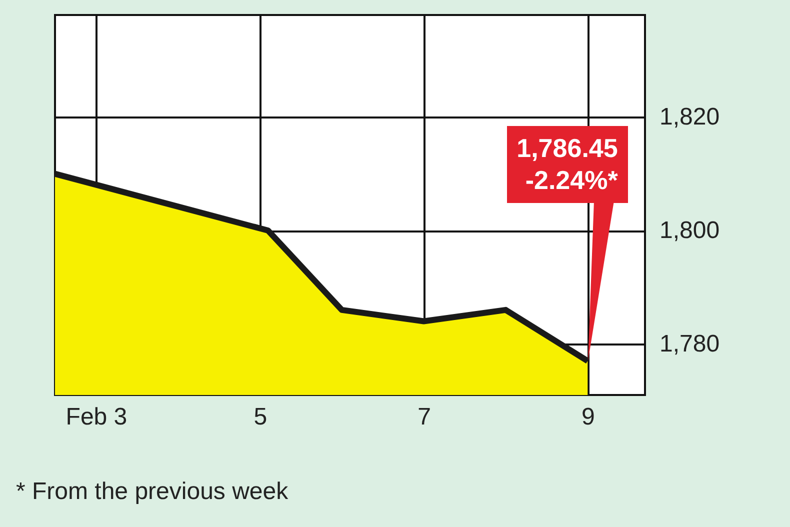  What do you see at coordinates (690, 344) in the screenshot?
I see `y-tick-label: 1,780` at bounding box center [690, 344].